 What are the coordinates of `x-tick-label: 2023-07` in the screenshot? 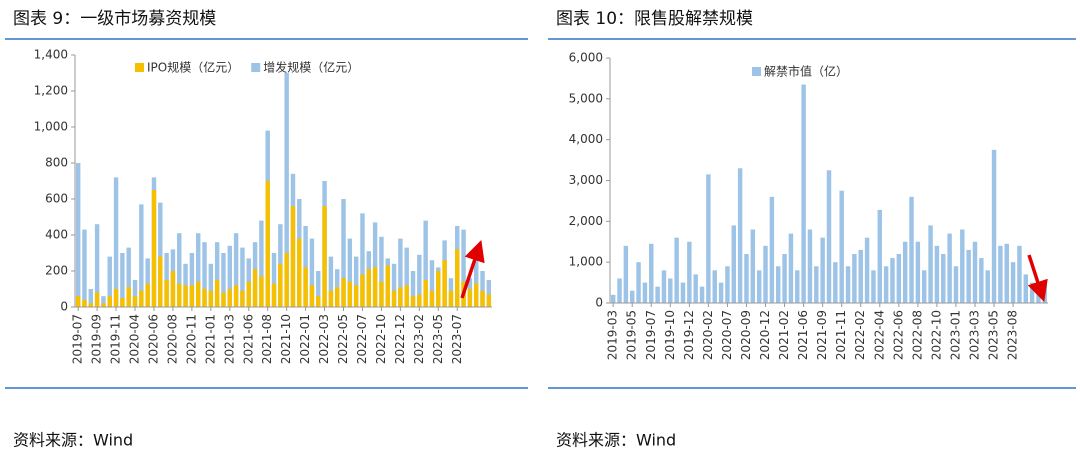 It's located at (457, 339).